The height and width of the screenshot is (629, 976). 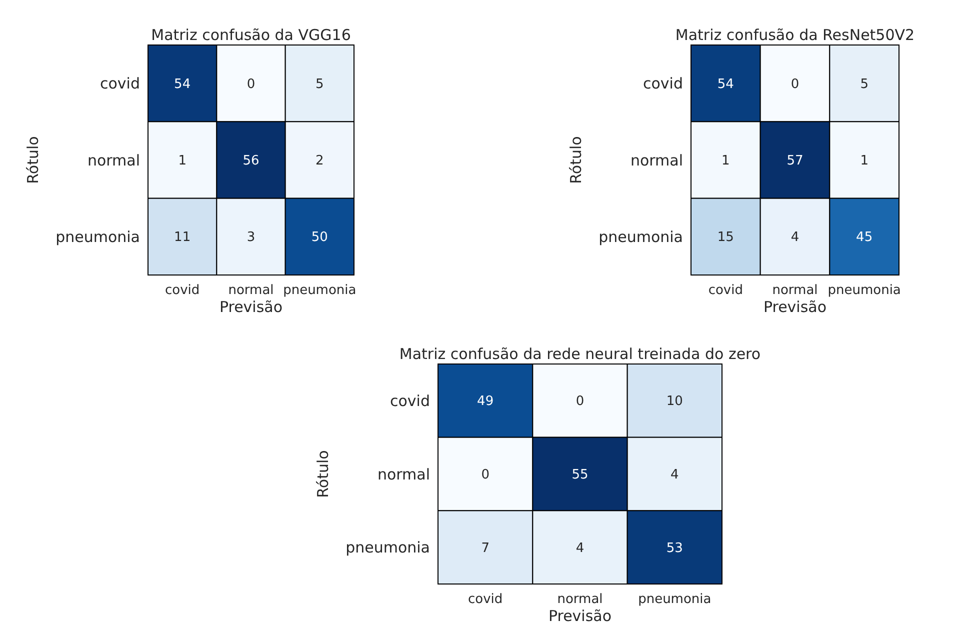 What do you see at coordinates (485, 402) in the screenshot?
I see `data-label: 49` at bounding box center [485, 402].